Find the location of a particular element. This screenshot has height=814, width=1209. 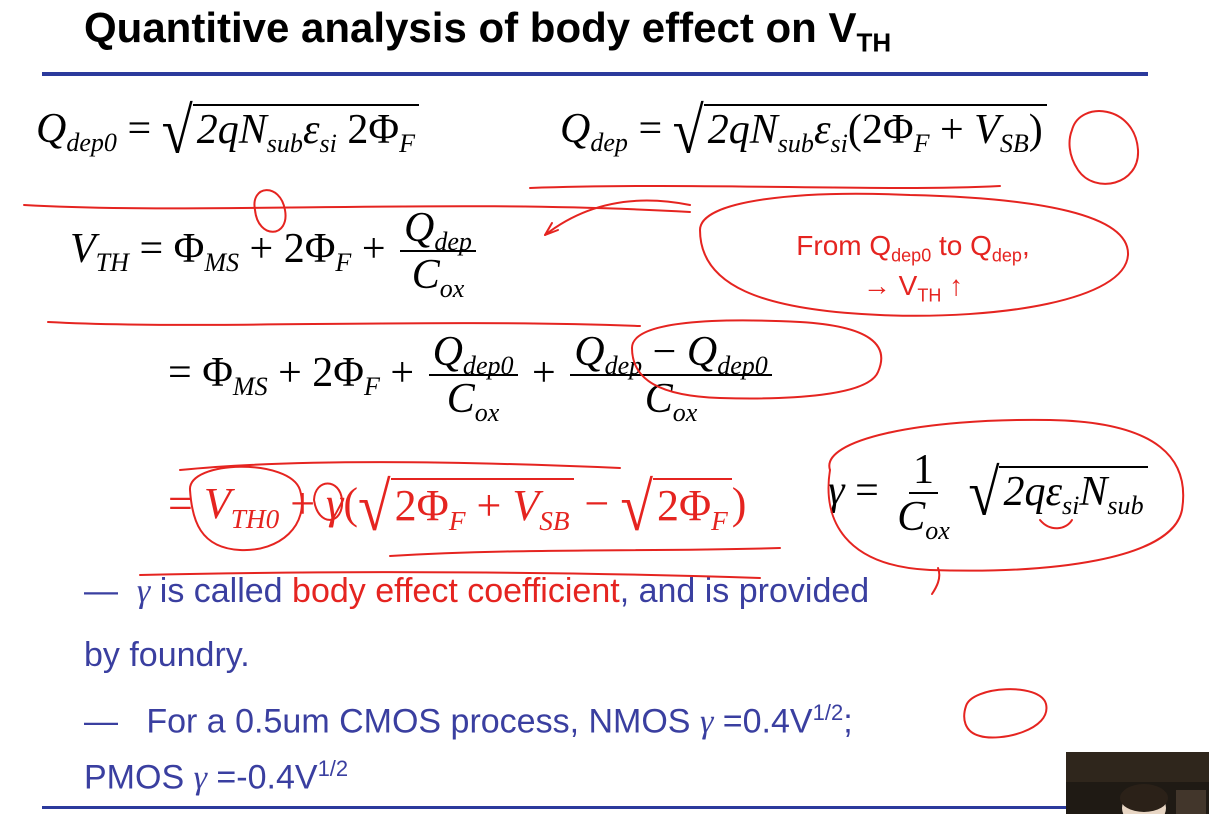

ink-underline-eps is located at coordinates (1056, 524).